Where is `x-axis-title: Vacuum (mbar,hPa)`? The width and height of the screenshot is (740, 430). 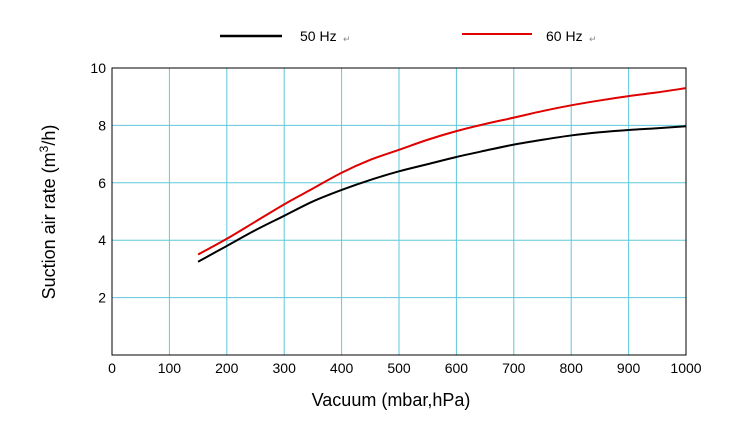 x-axis-title: Vacuum (mbar,hPa) is located at coordinates (391, 400).